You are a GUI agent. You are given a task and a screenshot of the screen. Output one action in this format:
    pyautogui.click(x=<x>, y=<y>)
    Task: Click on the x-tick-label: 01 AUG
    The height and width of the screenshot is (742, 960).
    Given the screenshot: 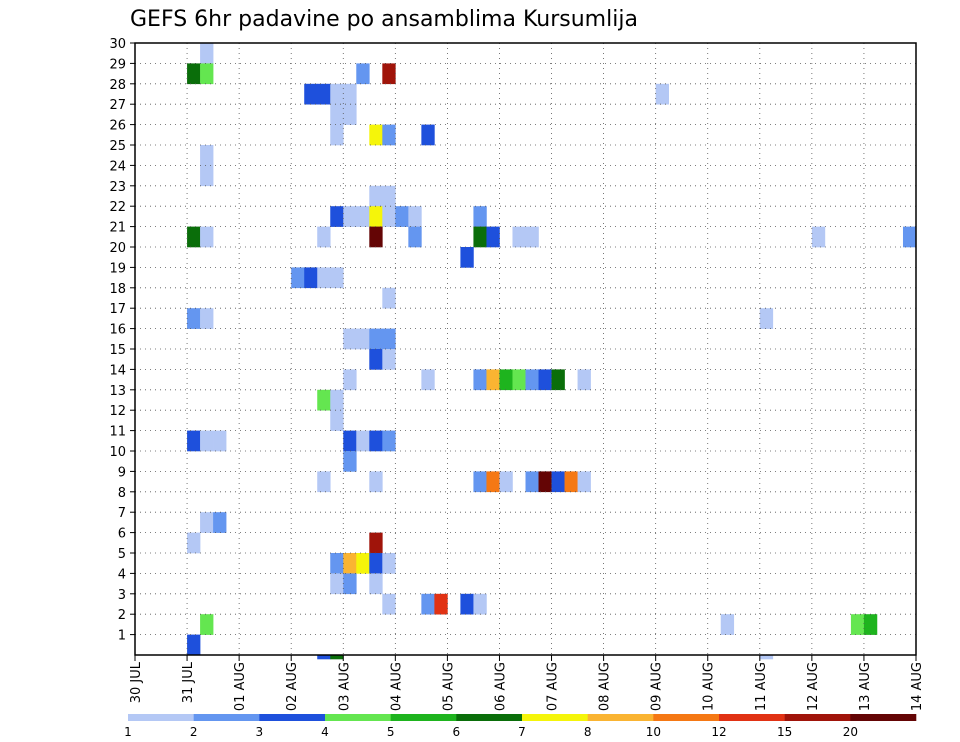 What is the action you would take?
    pyautogui.click(x=240, y=686)
    